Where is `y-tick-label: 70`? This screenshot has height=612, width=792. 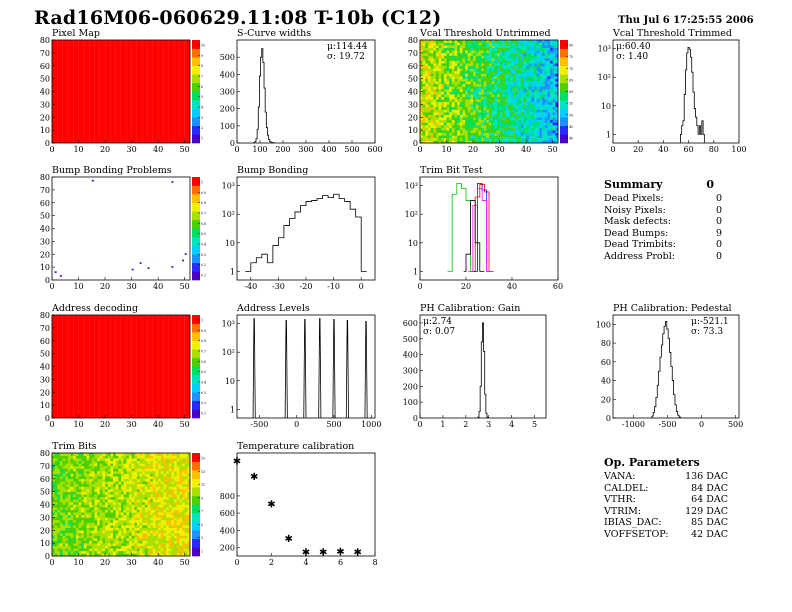 y-tick-label: 70 is located at coordinates (45, 328).